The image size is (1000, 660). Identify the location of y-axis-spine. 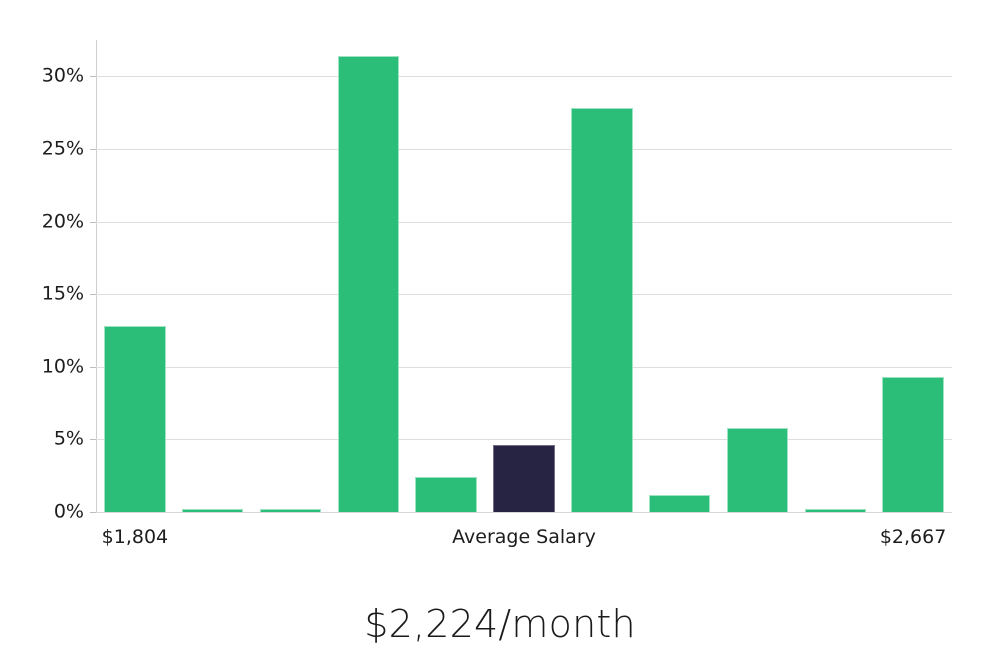
(96, 276).